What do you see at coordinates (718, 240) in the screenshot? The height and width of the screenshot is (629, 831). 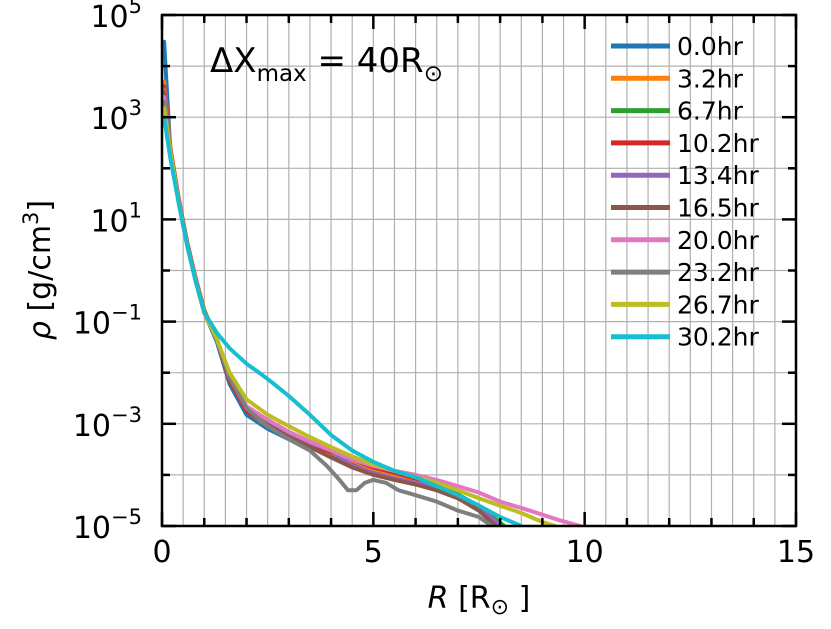 I see `legend-label: 20.0hr` at bounding box center [718, 240].